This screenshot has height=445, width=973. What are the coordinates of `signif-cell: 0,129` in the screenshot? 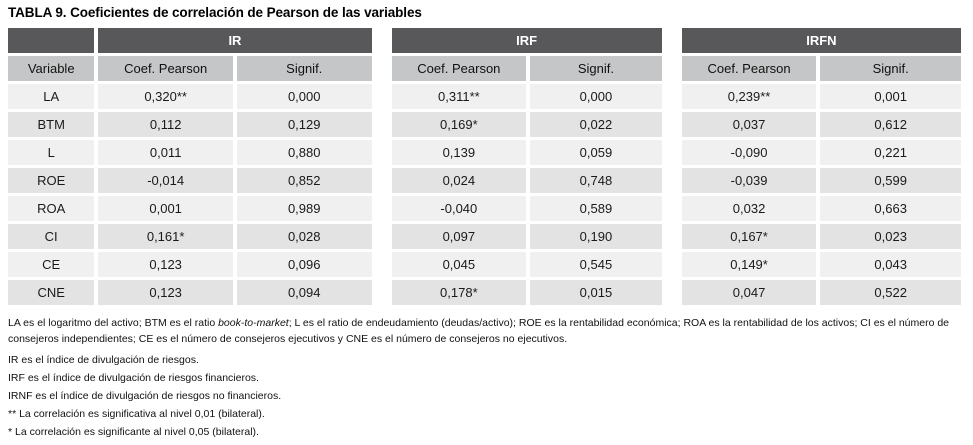 It's located at (304, 124).